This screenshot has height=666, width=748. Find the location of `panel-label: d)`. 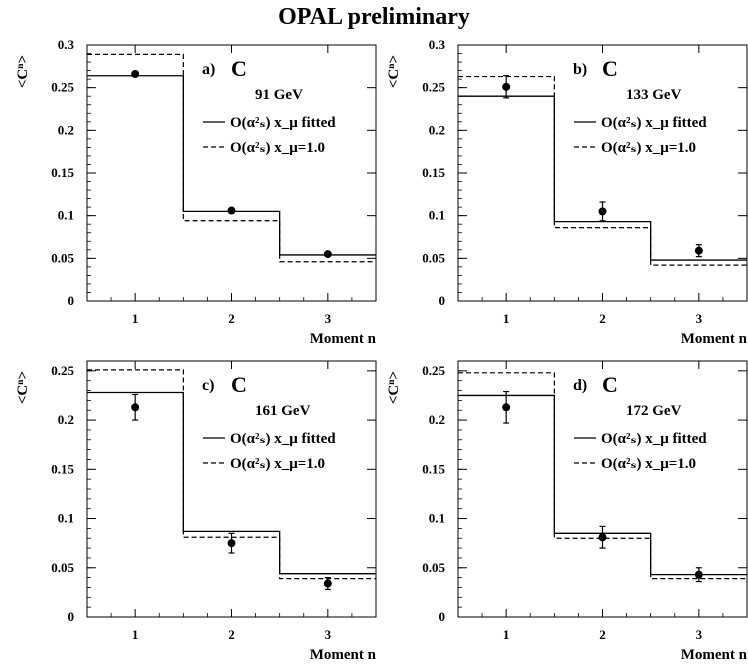

panel-label: d) is located at coordinates (580, 385).